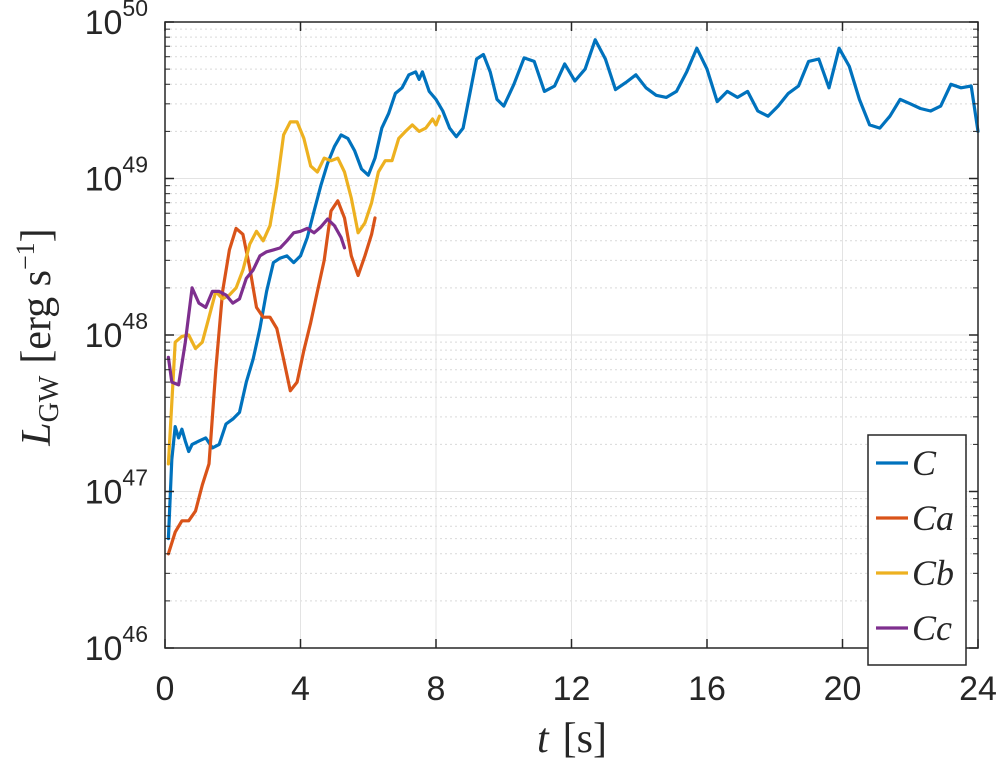 Image resolution: width=1000 pixels, height=767 pixels. What do you see at coordinates (572, 689) in the screenshot?
I see `x-tick-label: 12` at bounding box center [572, 689].